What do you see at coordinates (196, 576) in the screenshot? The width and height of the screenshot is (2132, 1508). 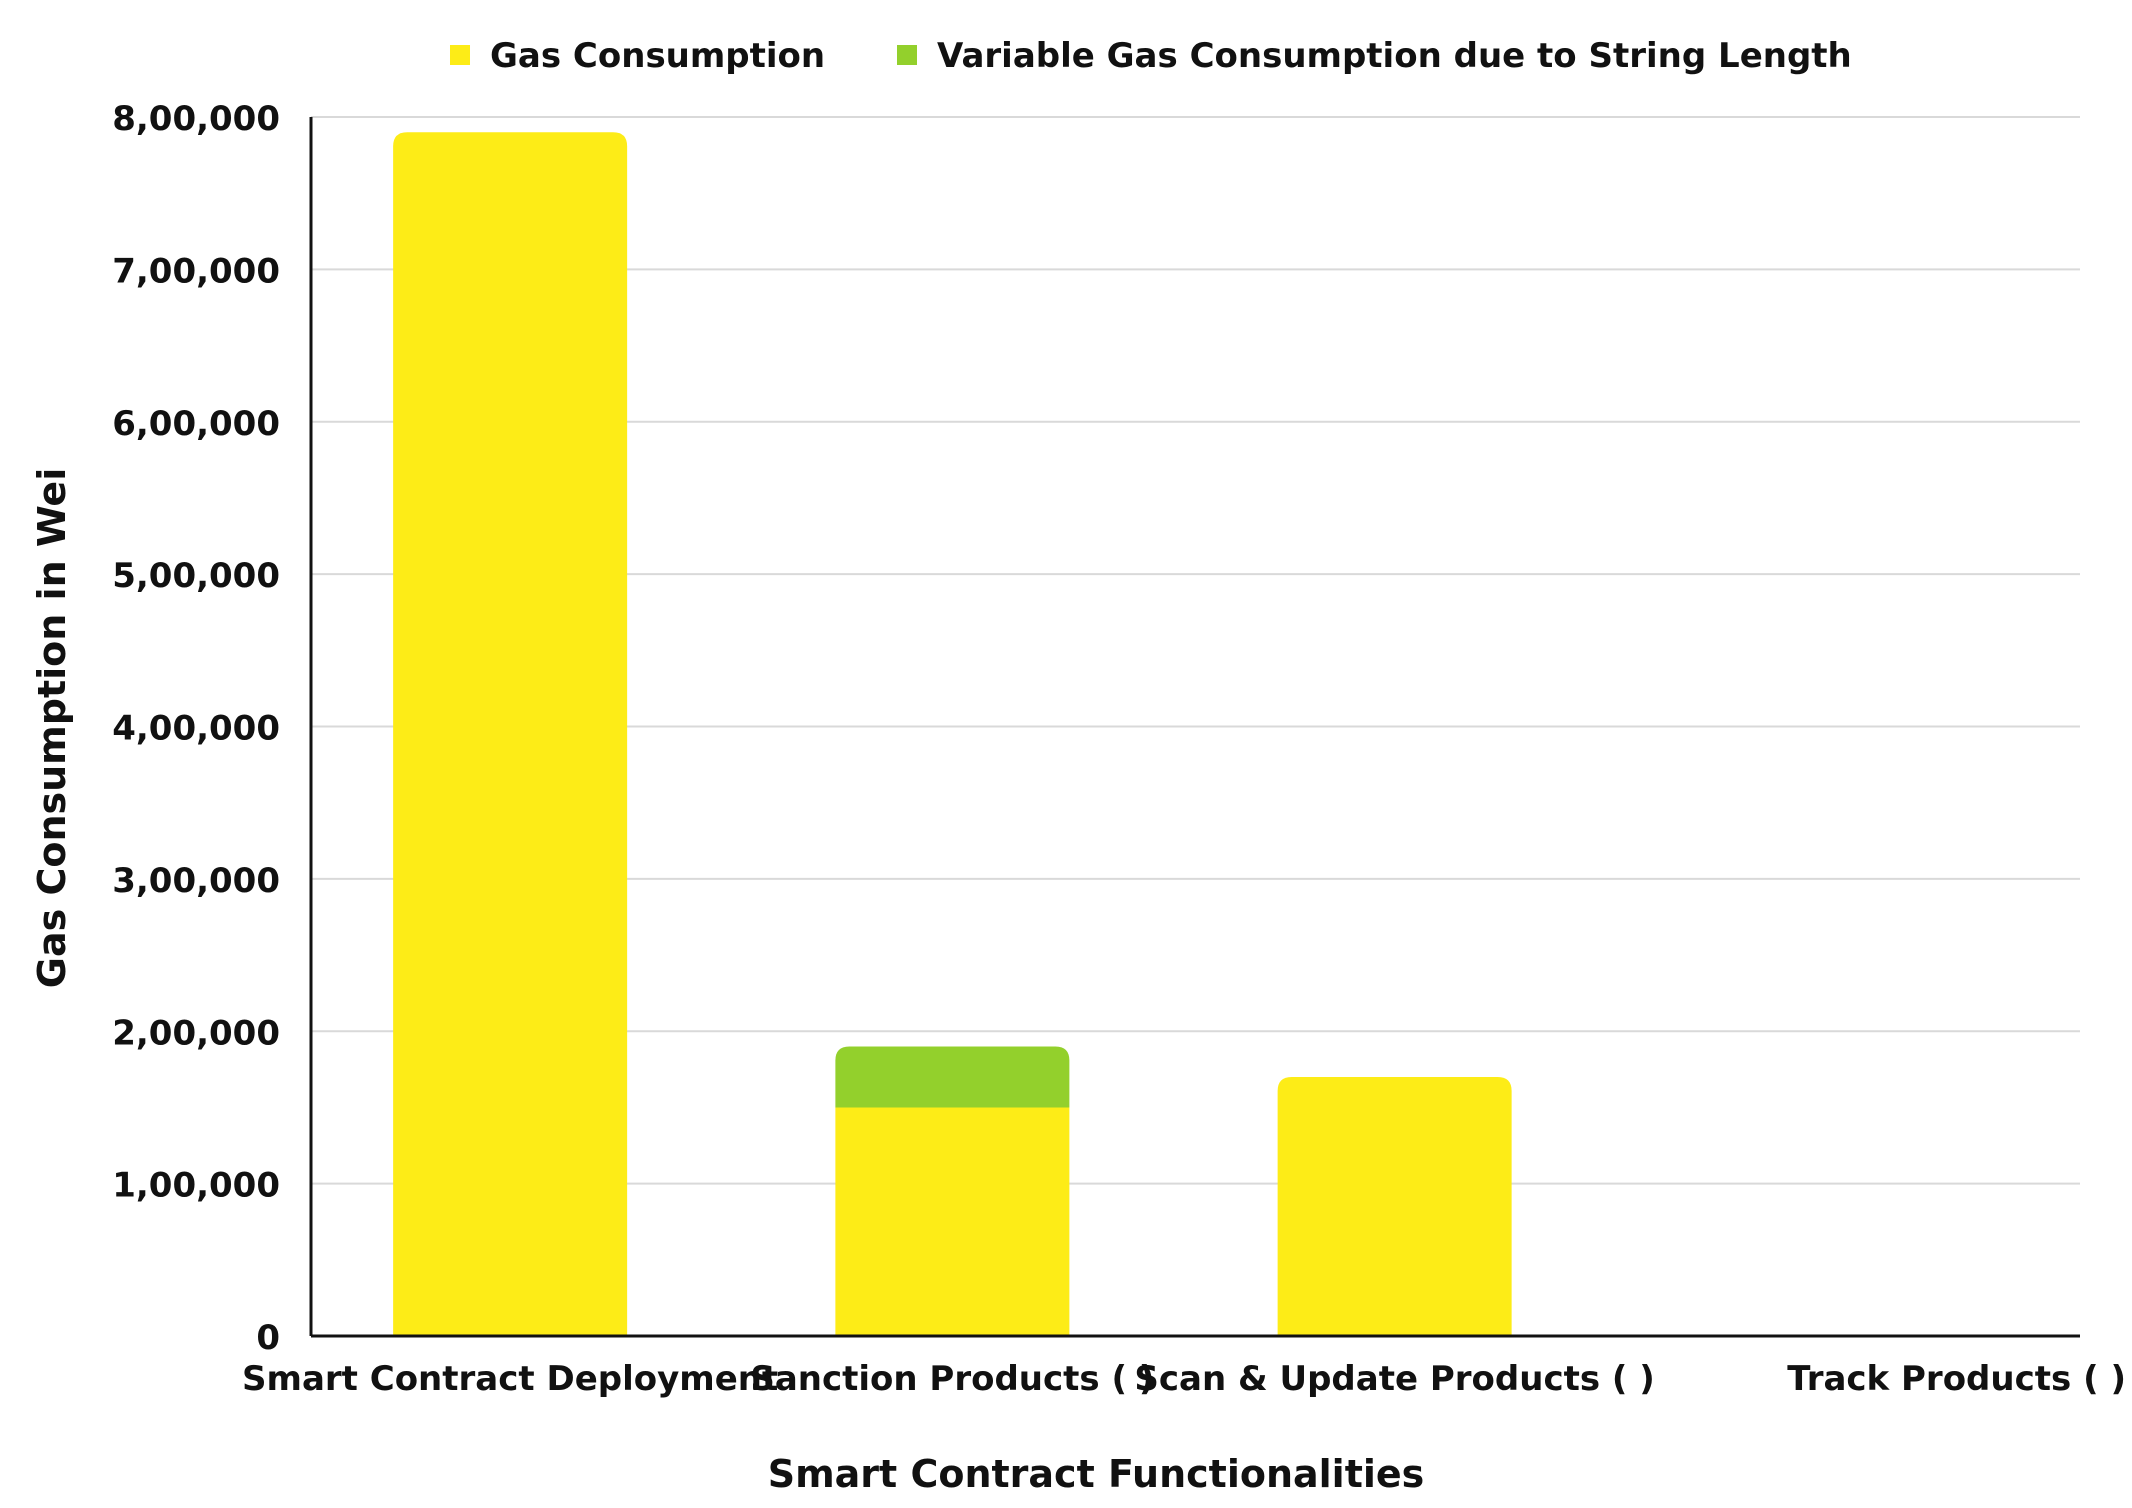 I see `y-tick-label: 5,00,000` at bounding box center [196, 576].